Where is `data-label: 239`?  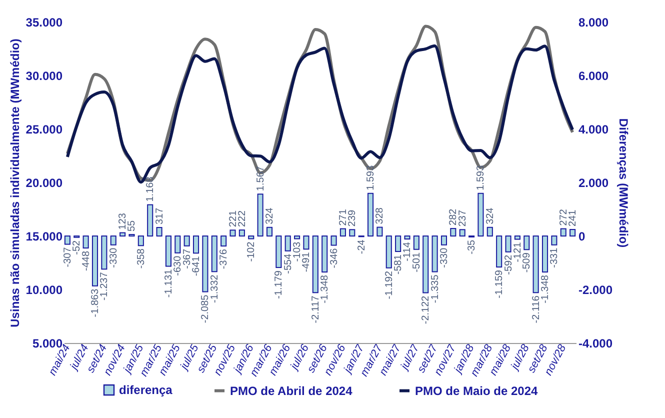 data-label: 239 is located at coordinates (352, 218).